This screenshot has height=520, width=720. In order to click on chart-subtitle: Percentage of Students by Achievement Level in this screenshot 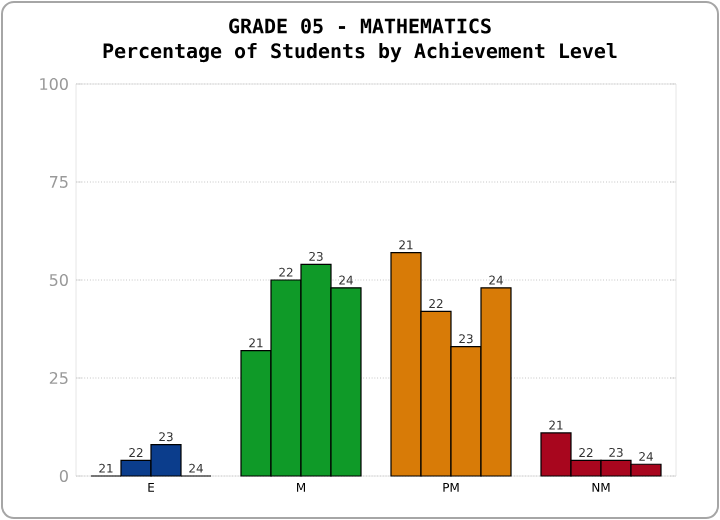, I will do `click(360, 52)`.